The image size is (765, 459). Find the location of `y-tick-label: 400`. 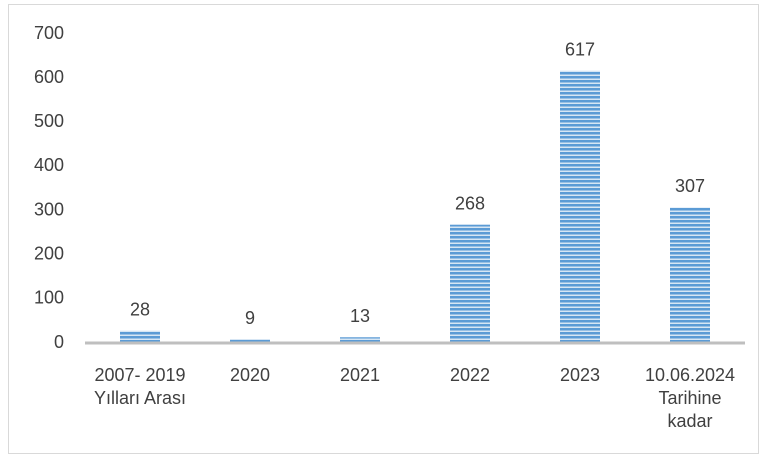

y-tick-label: 400 is located at coordinates (49, 165).